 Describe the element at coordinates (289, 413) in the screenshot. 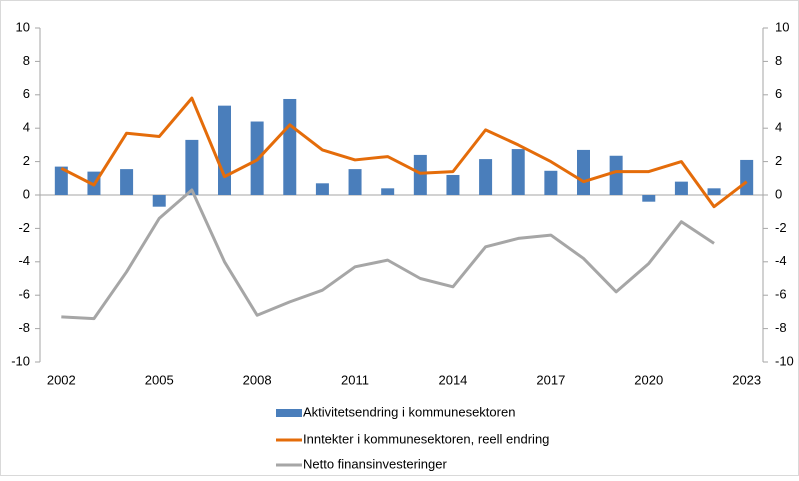

I see `legend-swatch` at that location.